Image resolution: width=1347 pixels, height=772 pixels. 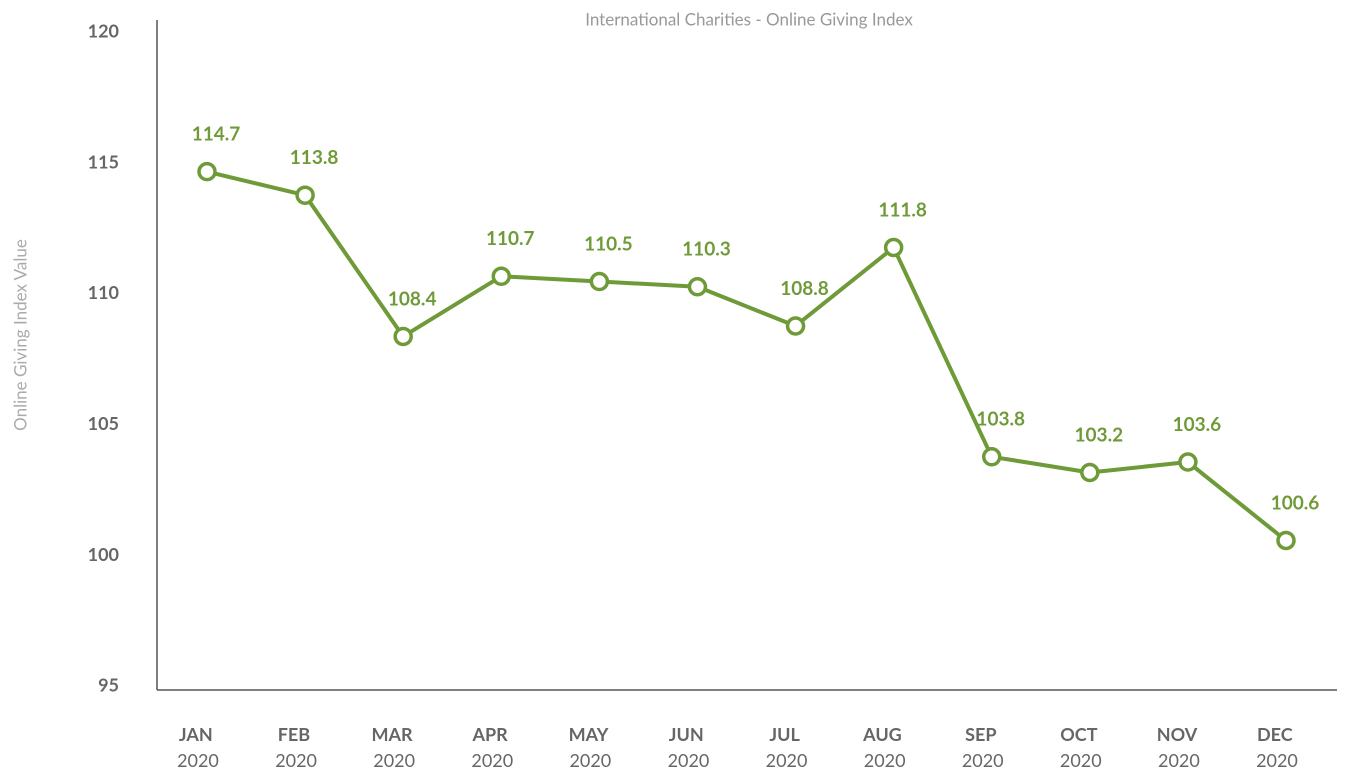 I want to click on data-label: 113.8, so click(x=314, y=157).